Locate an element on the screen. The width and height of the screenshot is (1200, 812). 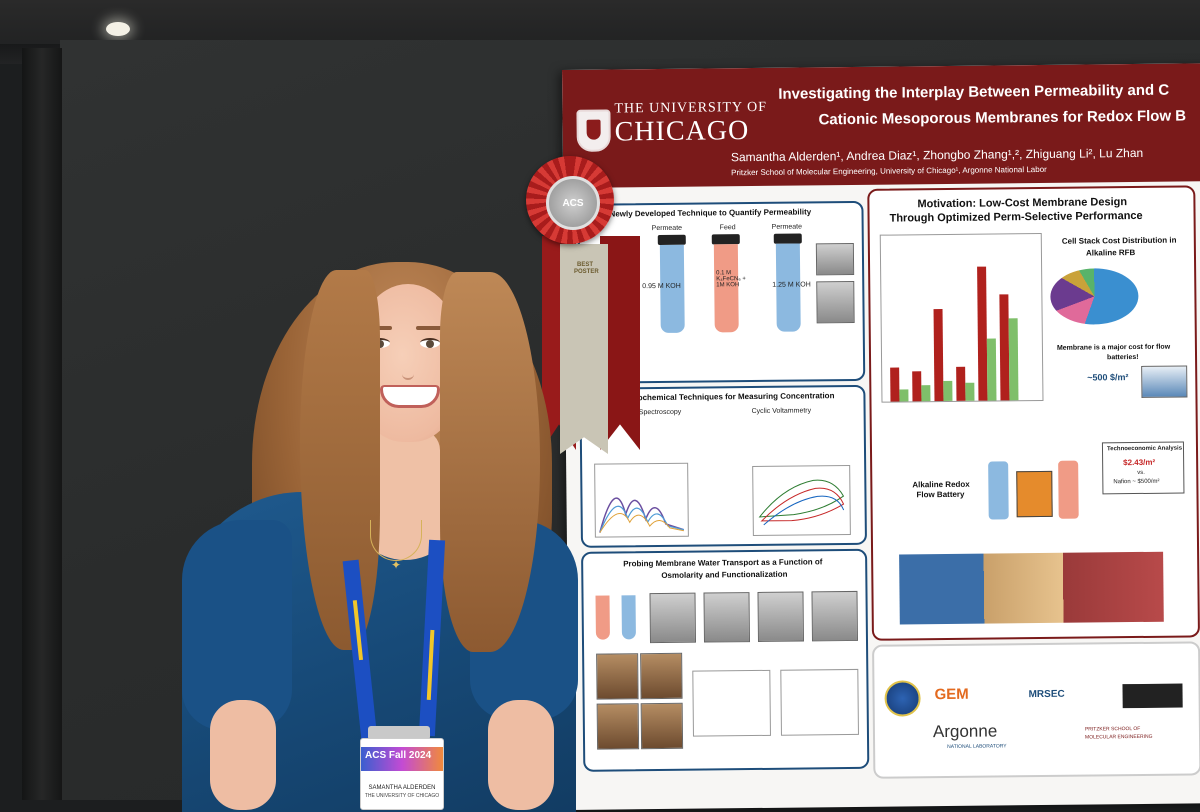
feed-tube-small is located at coordinates (602, 617).